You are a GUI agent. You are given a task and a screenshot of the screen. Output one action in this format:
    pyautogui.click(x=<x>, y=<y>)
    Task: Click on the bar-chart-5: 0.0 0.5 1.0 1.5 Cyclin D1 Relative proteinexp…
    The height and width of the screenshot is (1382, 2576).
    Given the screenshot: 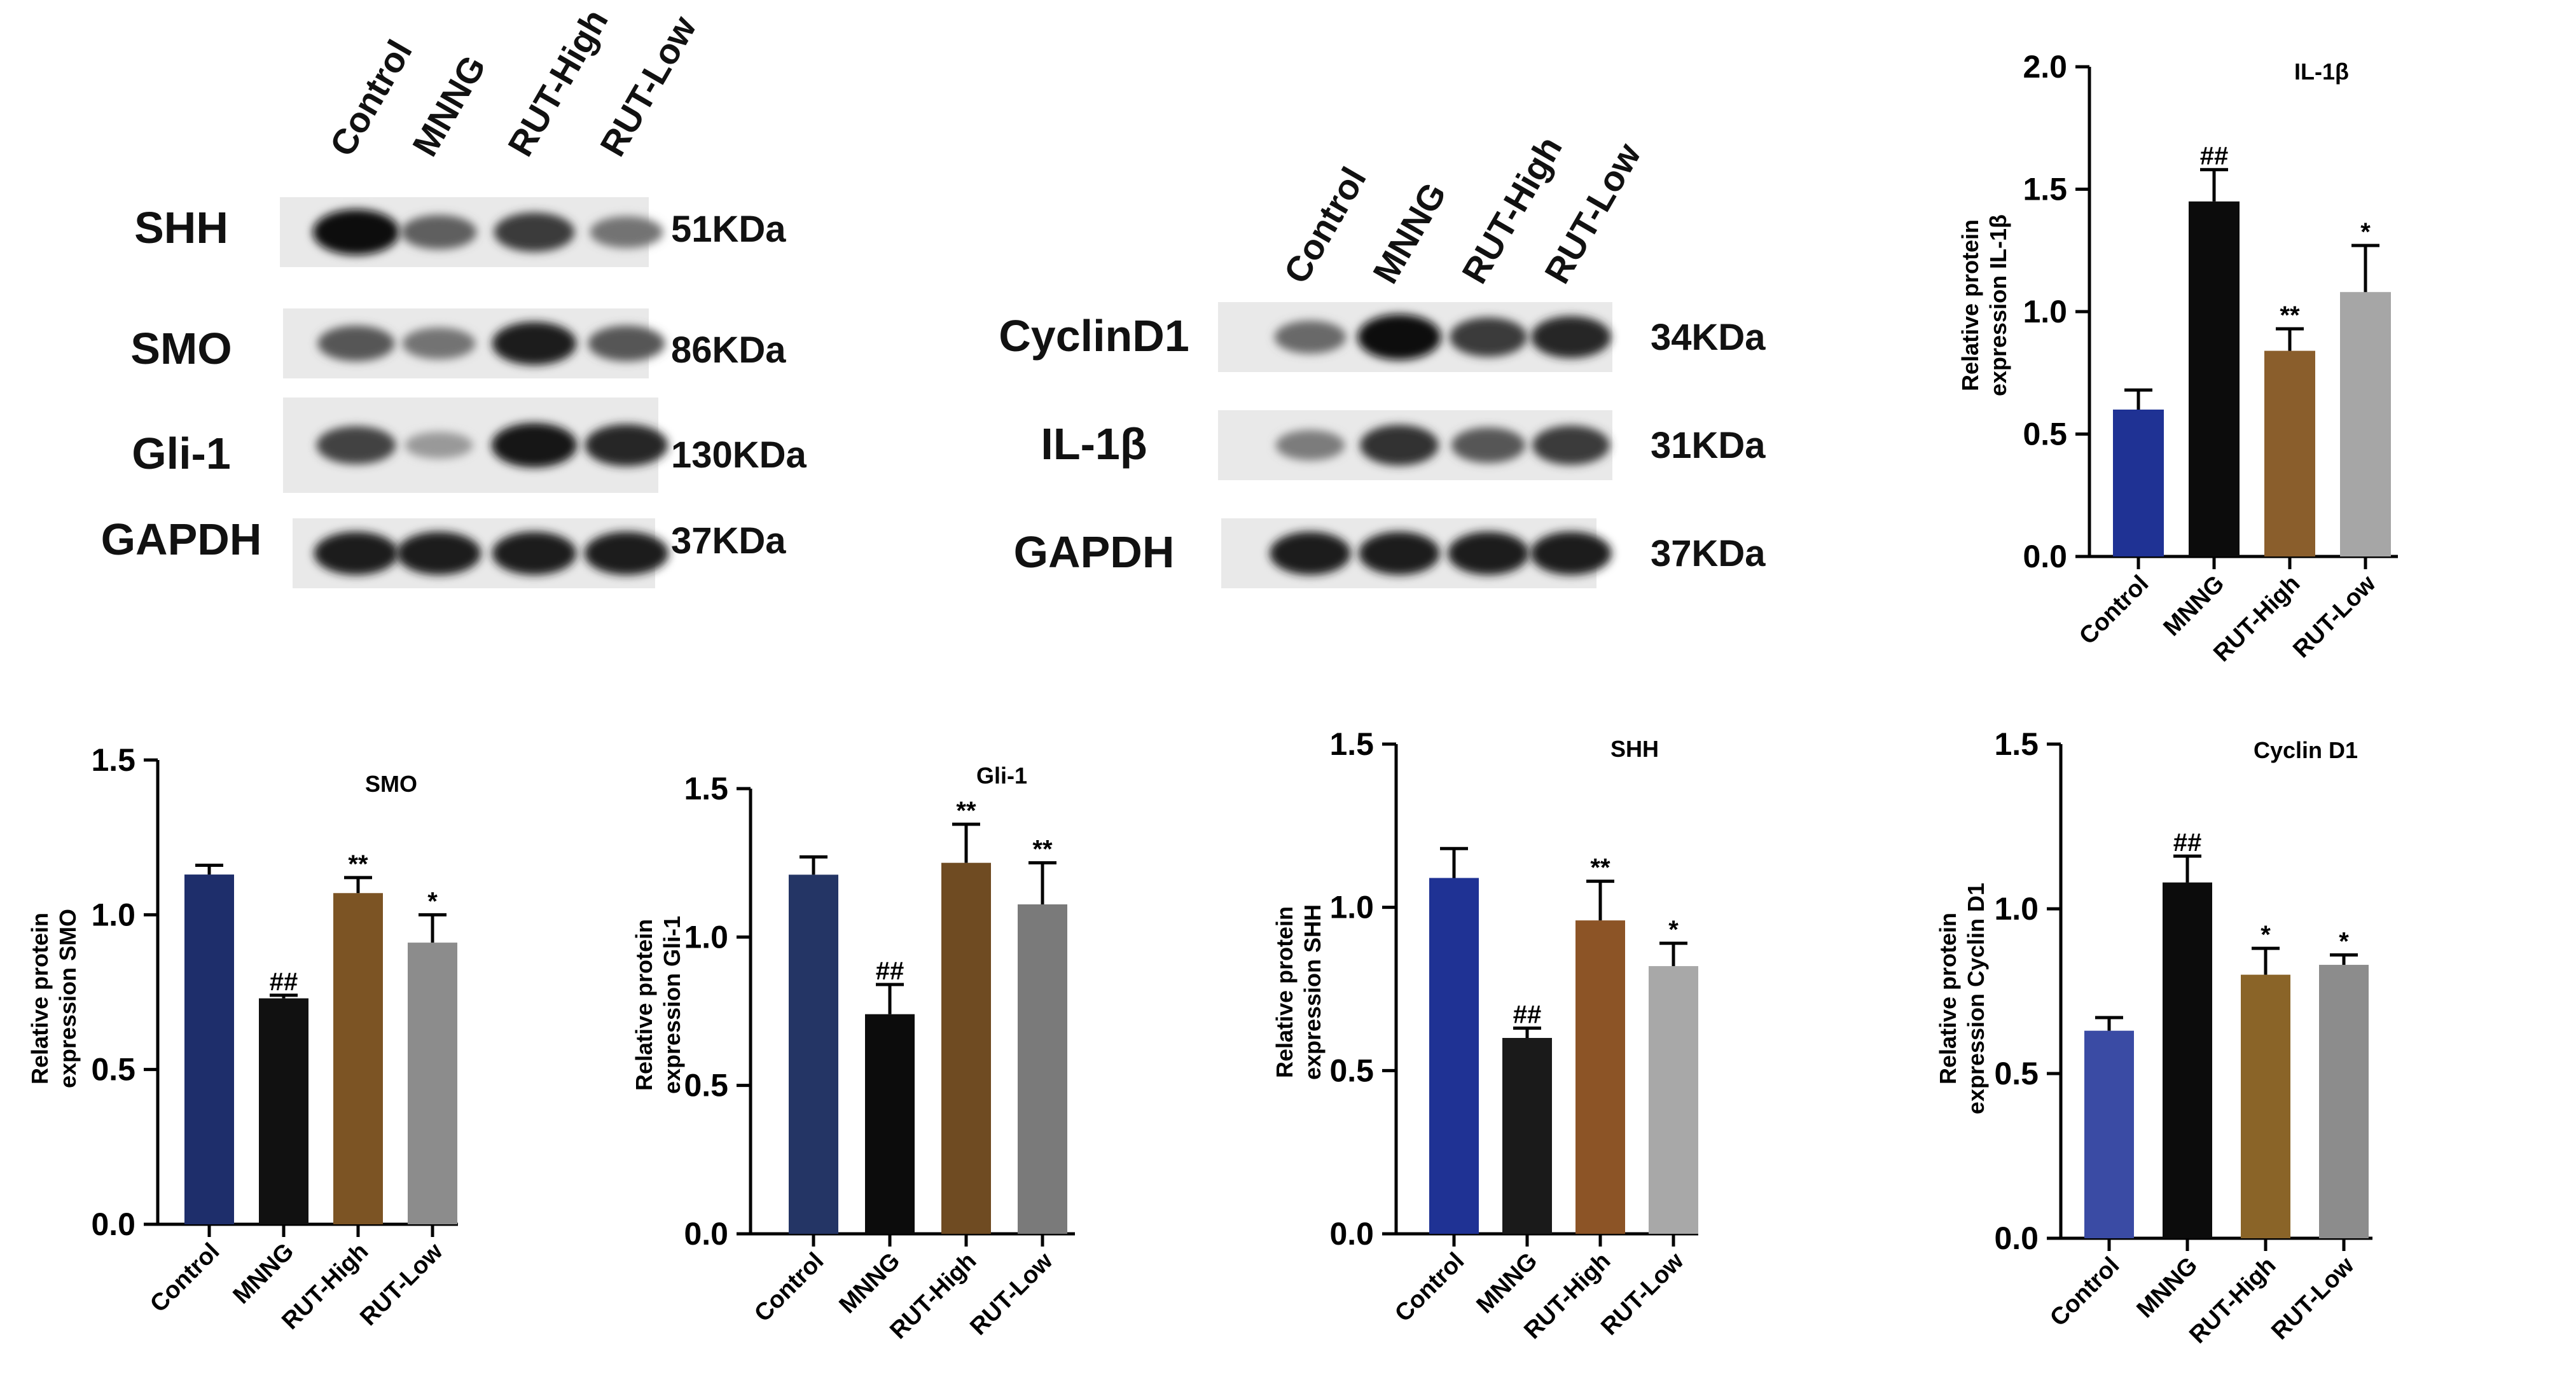 What is the action you would take?
    pyautogui.click(x=2153, y=1038)
    